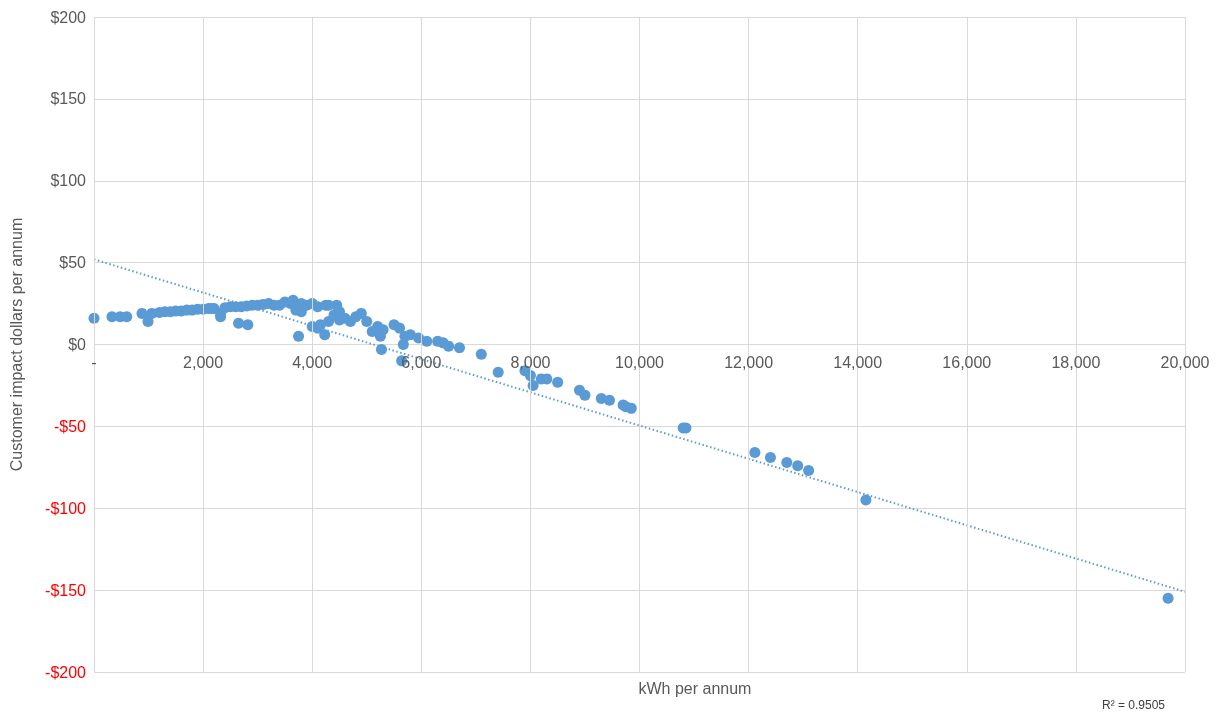  What do you see at coordinates (1133, 705) in the screenshot?
I see `text: R² = 0.9505` at bounding box center [1133, 705].